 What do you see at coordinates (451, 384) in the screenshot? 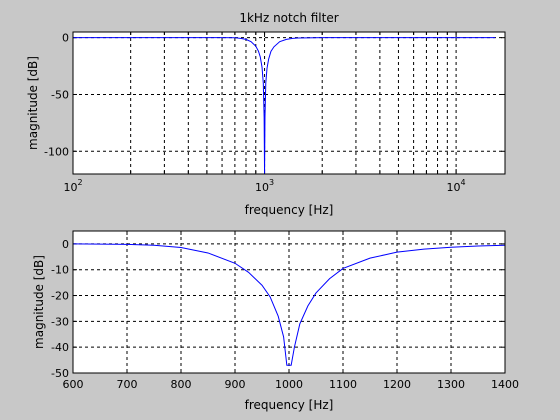
I see `x-tick-label: 1300` at bounding box center [451, 384].